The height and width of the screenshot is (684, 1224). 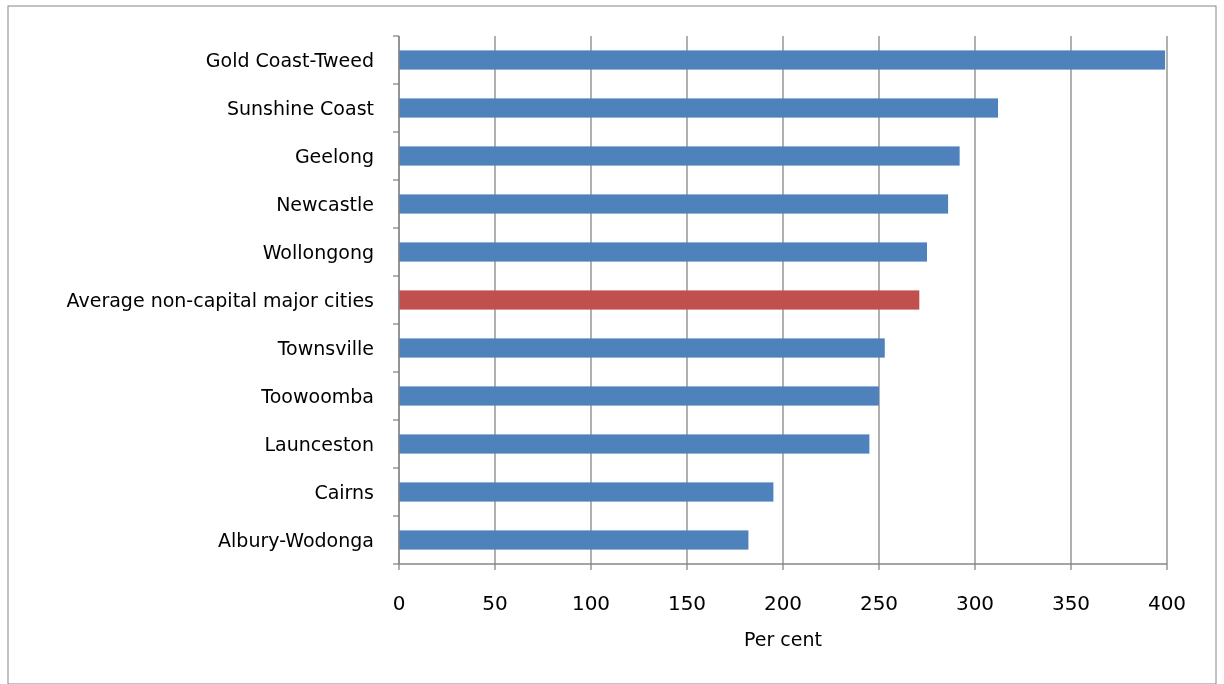 What do you see at coordinates (325, 347) in the screenshot?
I see `y-tick-label: Townsville` at bounding box center [325, 347].